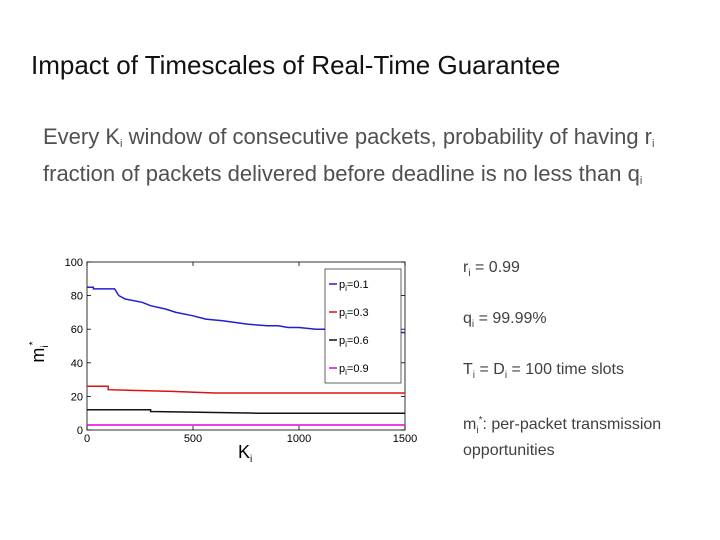 This screenshot has height=540, width=720. Describe the element at coordinates (469, 273) in the screenshot. I see `note-r-sub: i` at that location.